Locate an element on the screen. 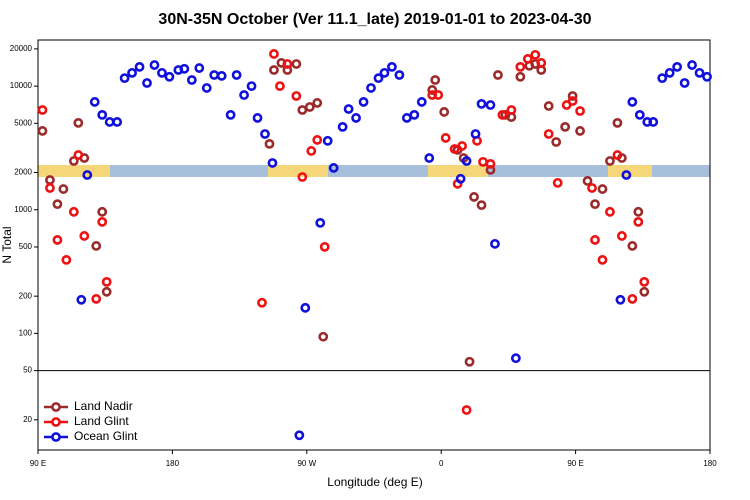  coverage-band is located at coordinates (374, 171).